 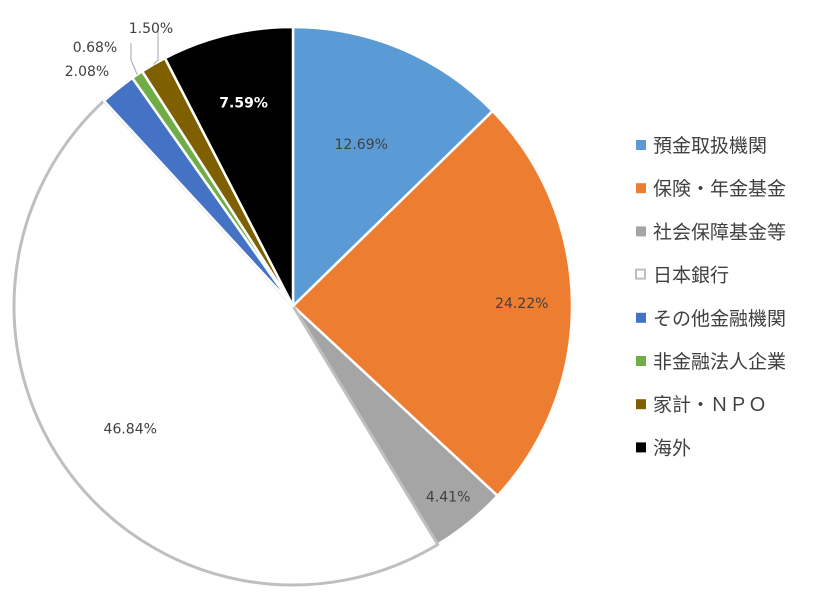 What do you see at coordinates (719, 319) in the screenshot?
I see `legend-label-5: その他金融機関` at bounding box center [719, 319].